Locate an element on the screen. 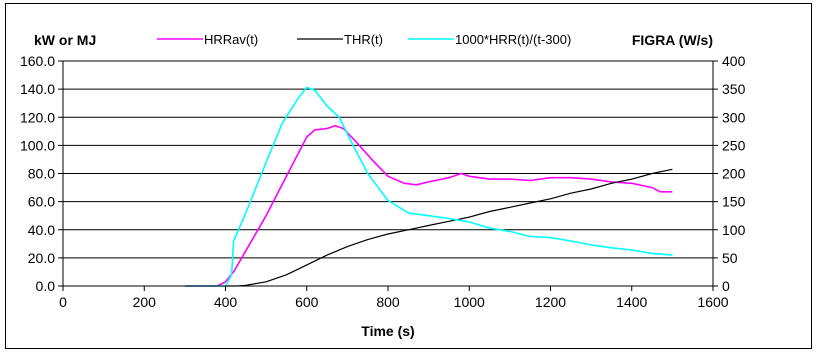 This screenshot has height=352, width=817. legend: HRRav(t) THR(t) 1000*HRR(t)/(t-300) is located at coordinates (364, 39).